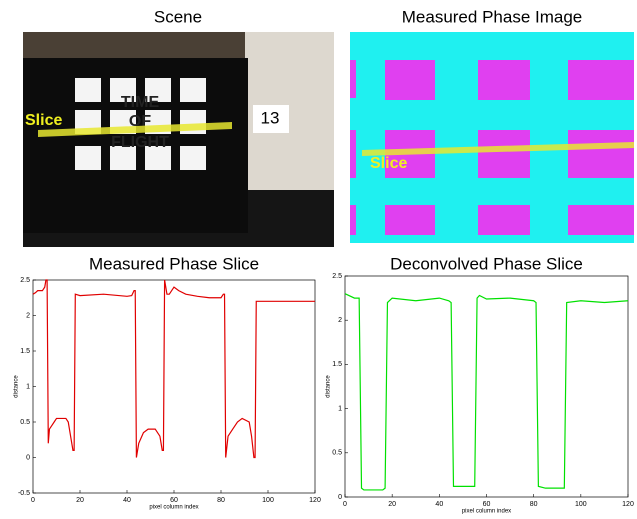 This screenshot has height=519, width=637. I want to click on image-title: Measured Phase Image, so click(492, 16).